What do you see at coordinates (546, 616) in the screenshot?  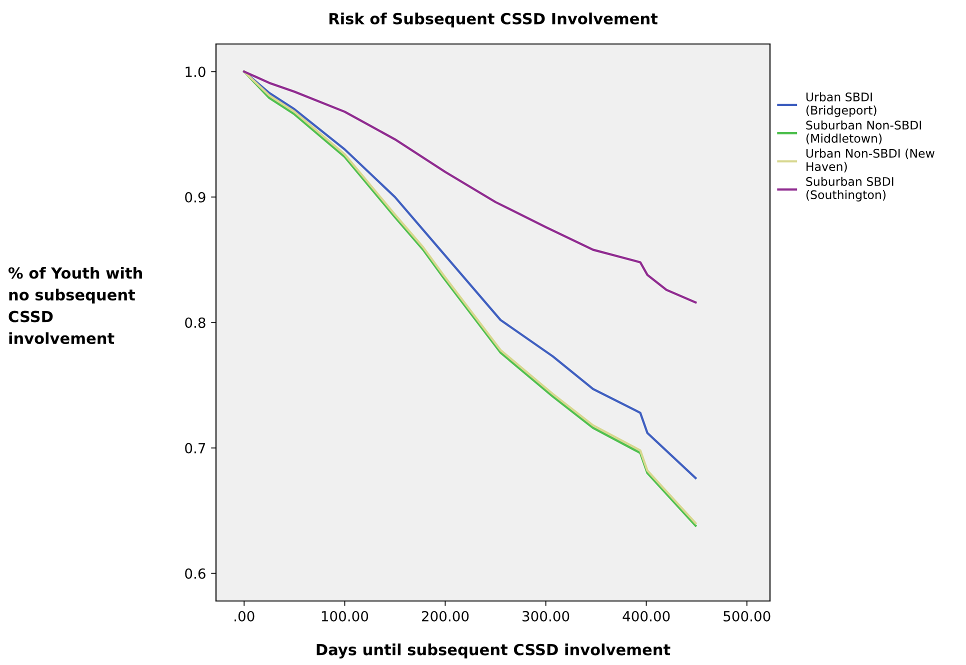 I see `x-tick-label: 300.00` at bounding box center [546, 616].